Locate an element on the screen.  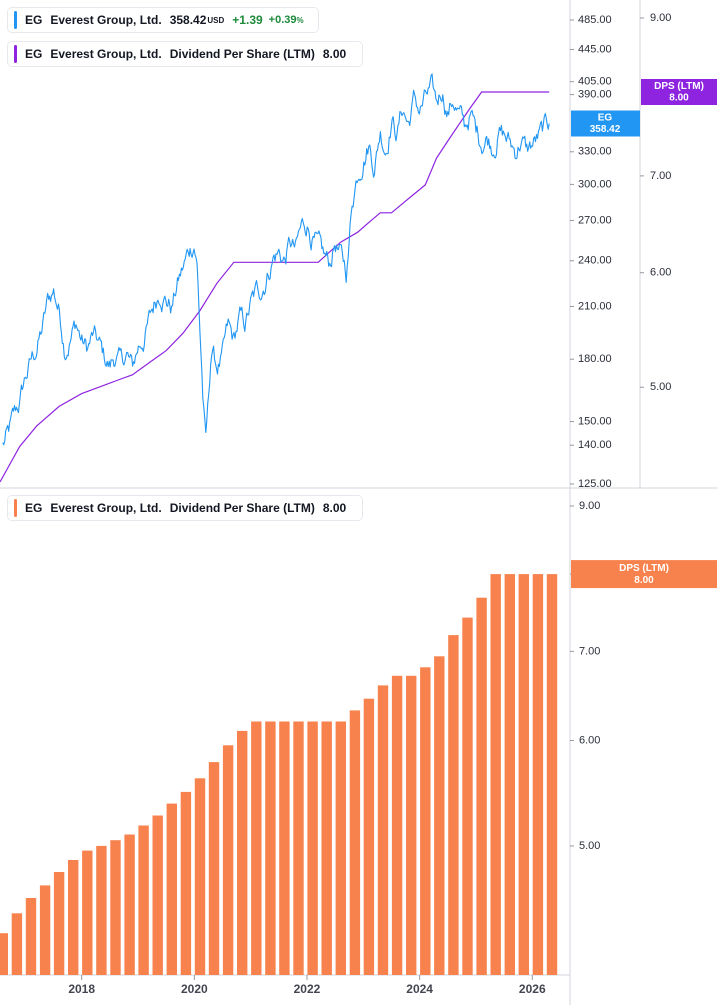
price-axis-label: 270.00 is located at coordinates (595, 220).